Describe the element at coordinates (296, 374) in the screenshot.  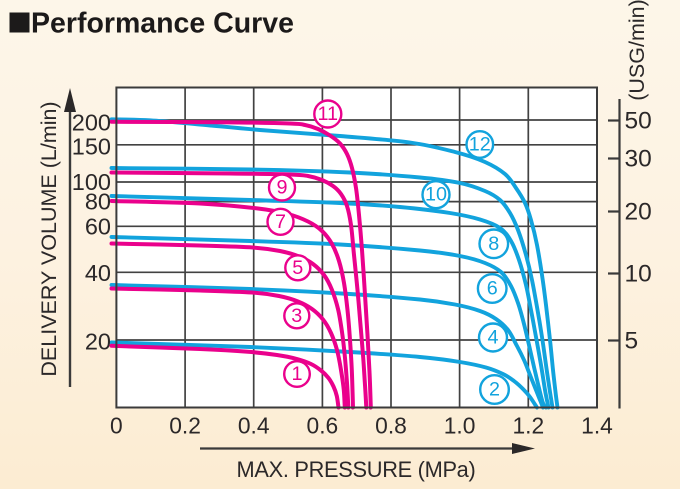
I see `svg-text: 1` at that location.